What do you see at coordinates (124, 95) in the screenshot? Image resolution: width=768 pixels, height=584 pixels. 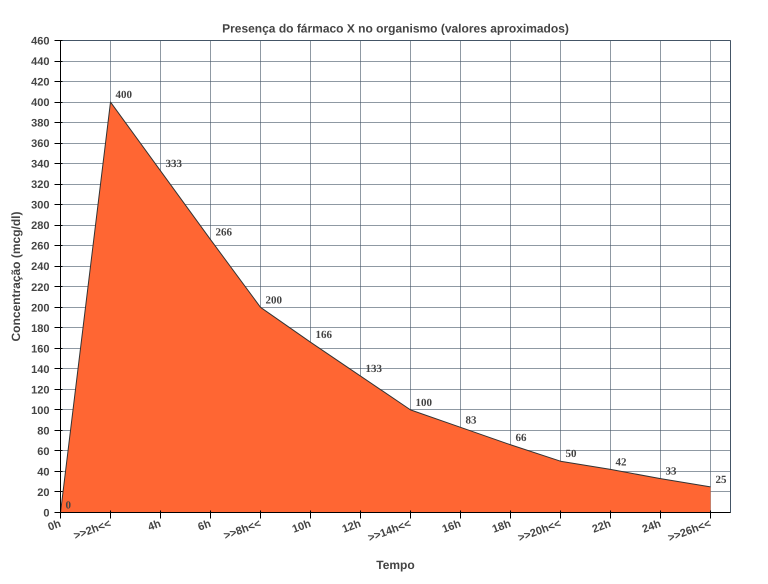 I see `data-label: 400` at bounding box center [124, 95].